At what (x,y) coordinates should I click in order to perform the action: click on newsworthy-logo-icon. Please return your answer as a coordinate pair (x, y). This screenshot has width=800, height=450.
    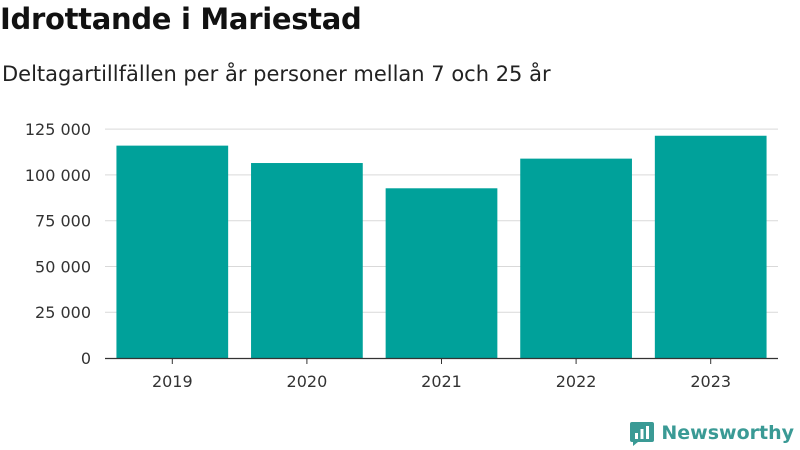
    Looking at the image, I should click on (642, 434).